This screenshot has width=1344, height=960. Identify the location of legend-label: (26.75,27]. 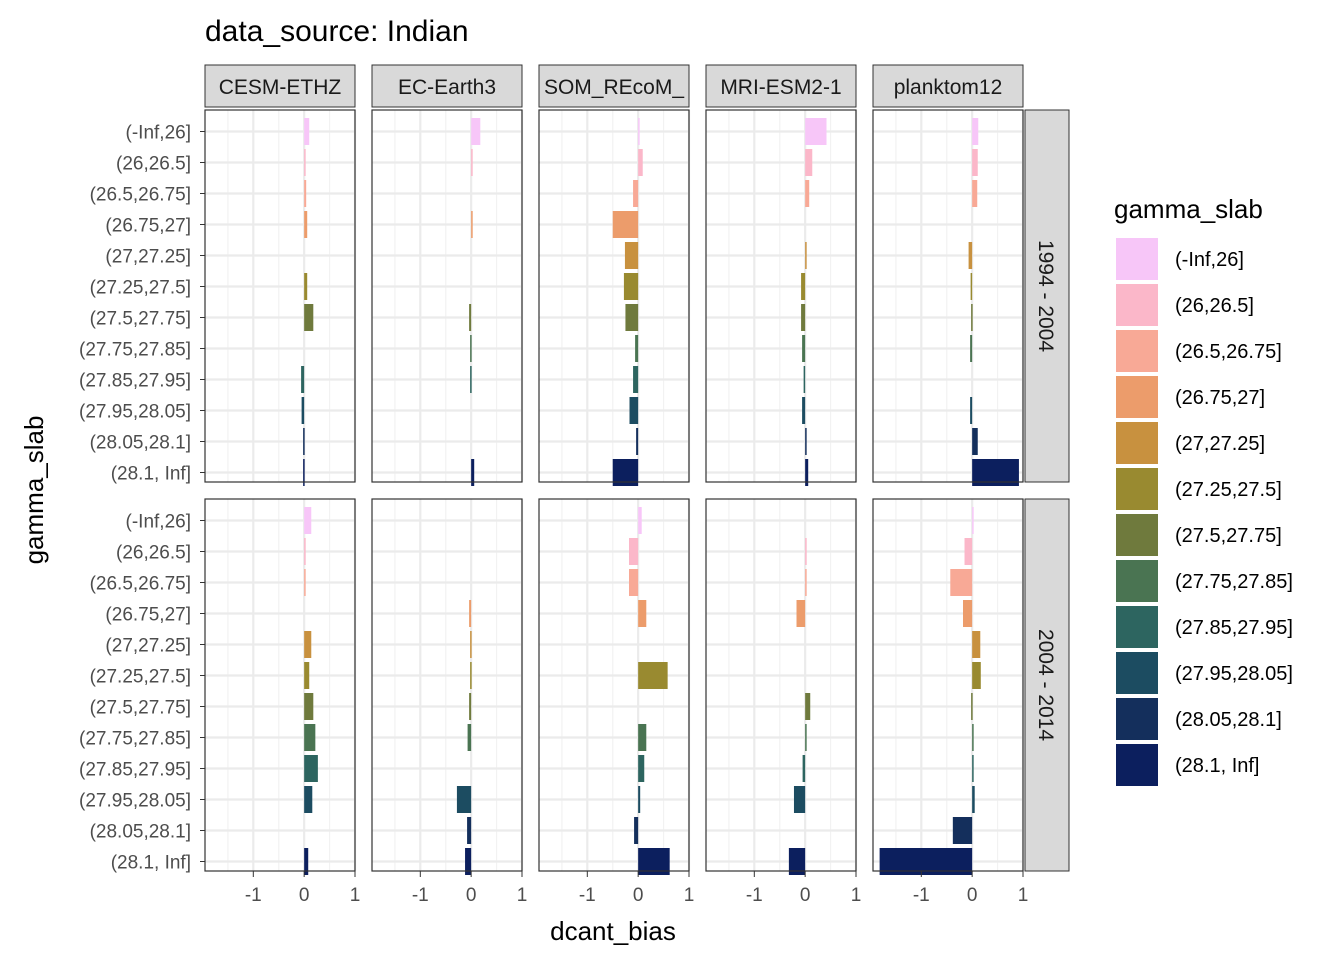
(1220, 398).